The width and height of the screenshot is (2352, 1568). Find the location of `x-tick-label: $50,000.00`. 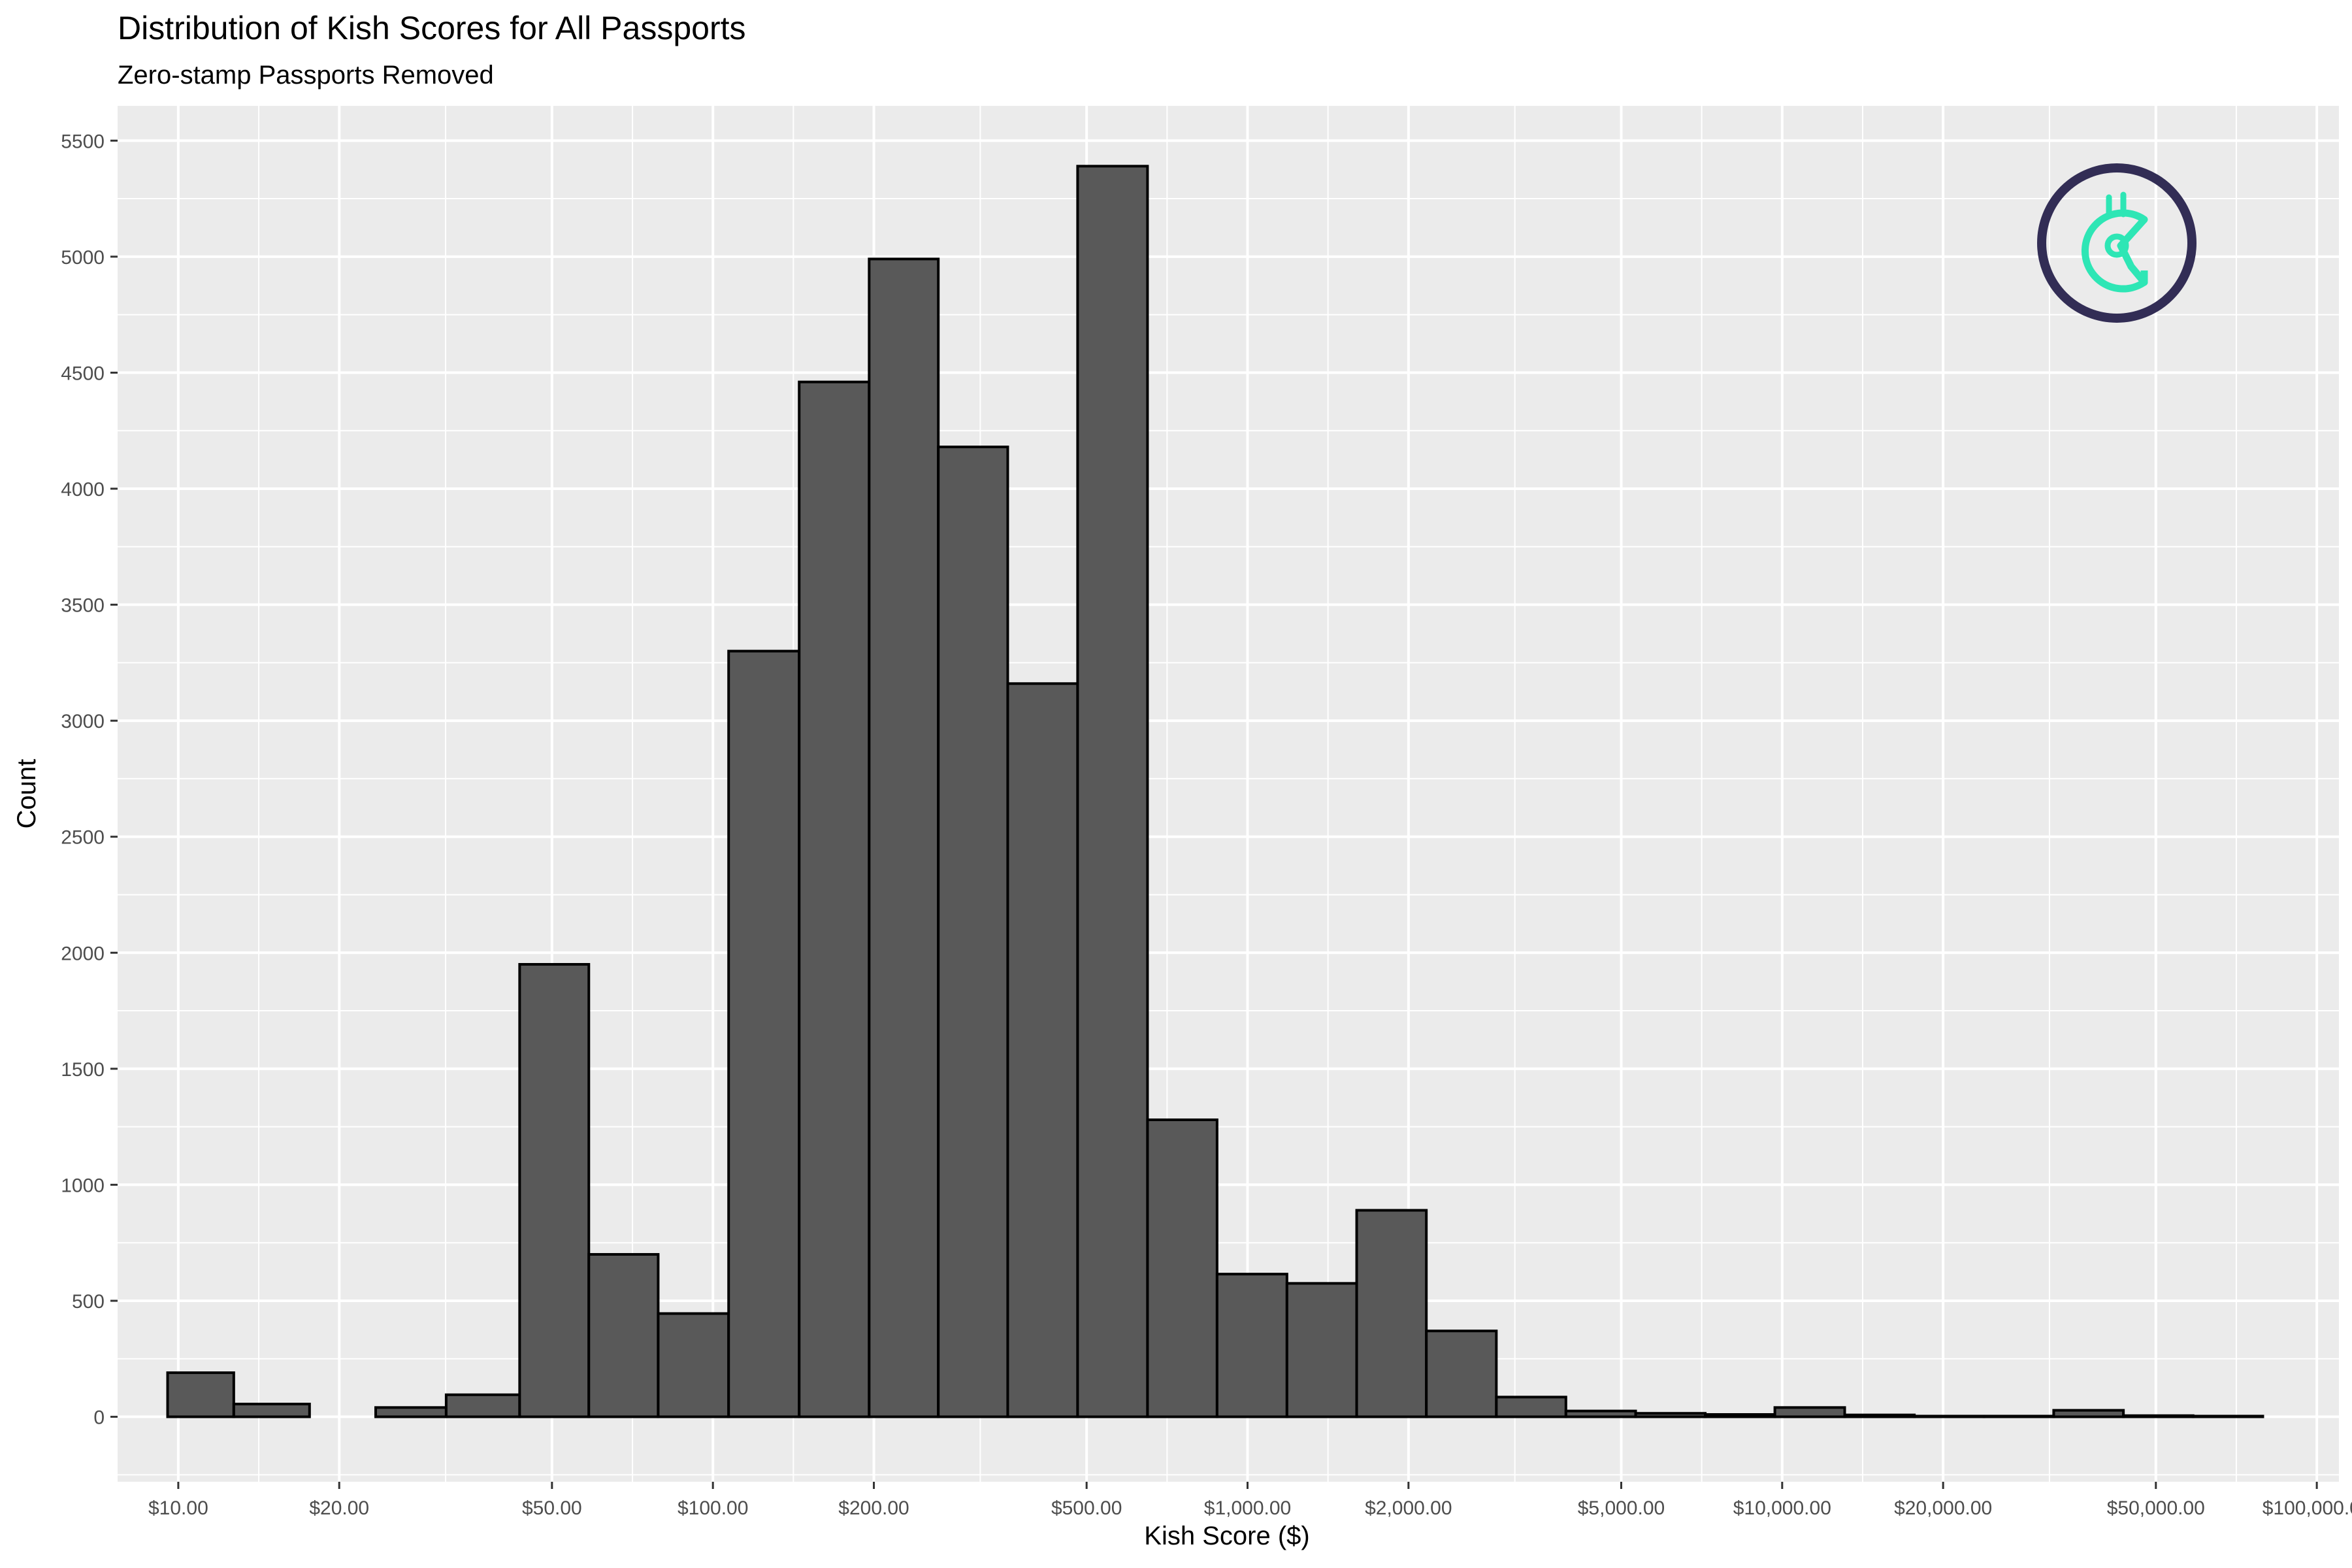

x-tick-label: $50,000.00 is located at coordinates (2156, 1508).